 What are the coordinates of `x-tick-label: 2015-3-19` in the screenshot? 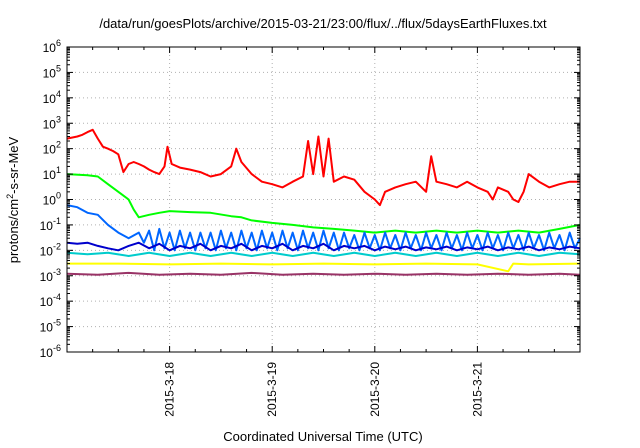 It's located at (272, 389).